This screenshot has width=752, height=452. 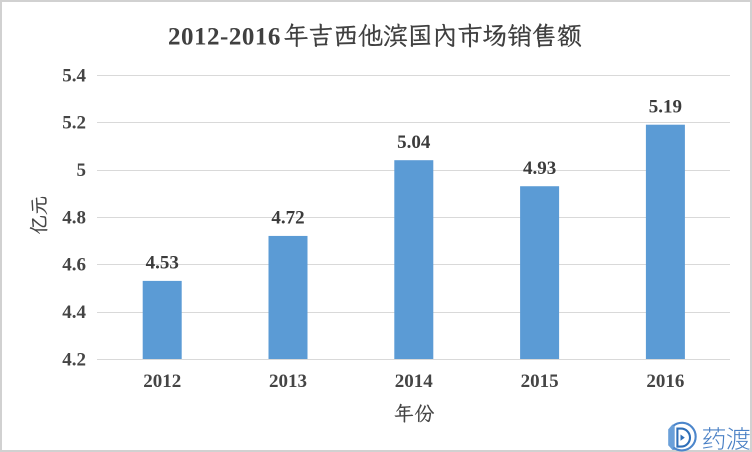 I want to click on svg-text: 4.6, so click(x=74, y=265).